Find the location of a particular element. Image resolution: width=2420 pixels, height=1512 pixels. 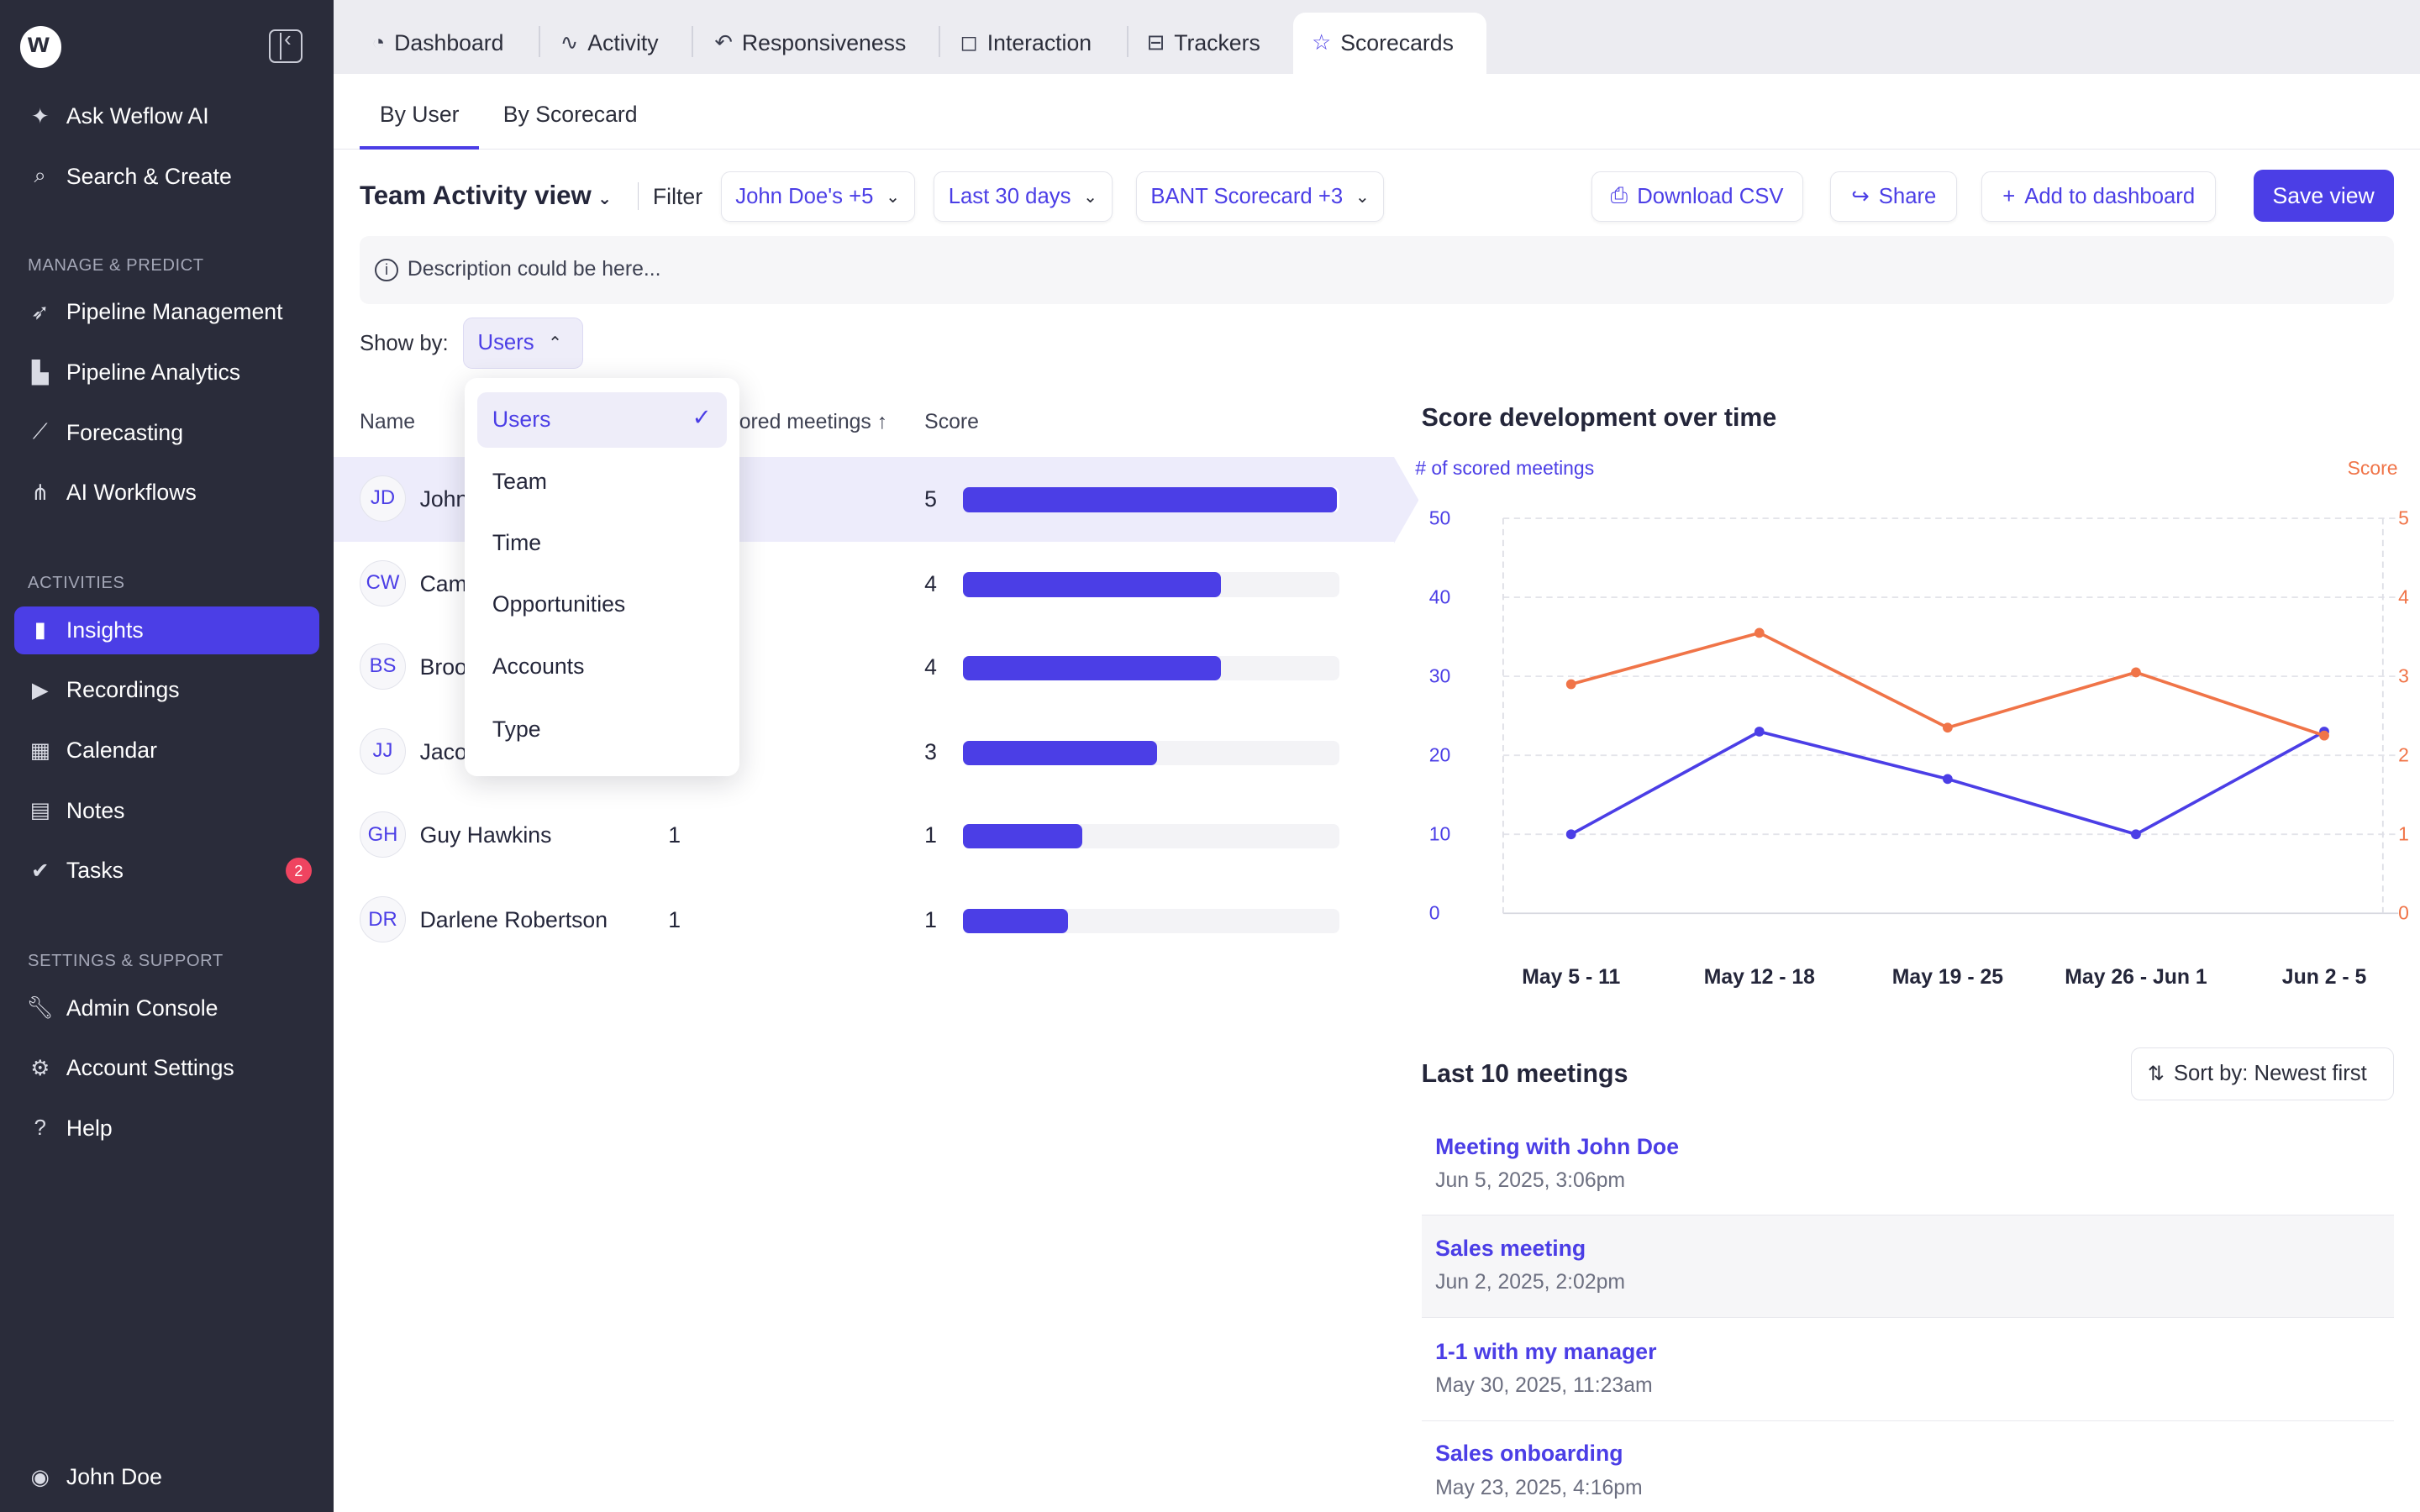

sidebar-item-ai-workflows: ⋔ AI Workflows is located at coordinates (167, 493).